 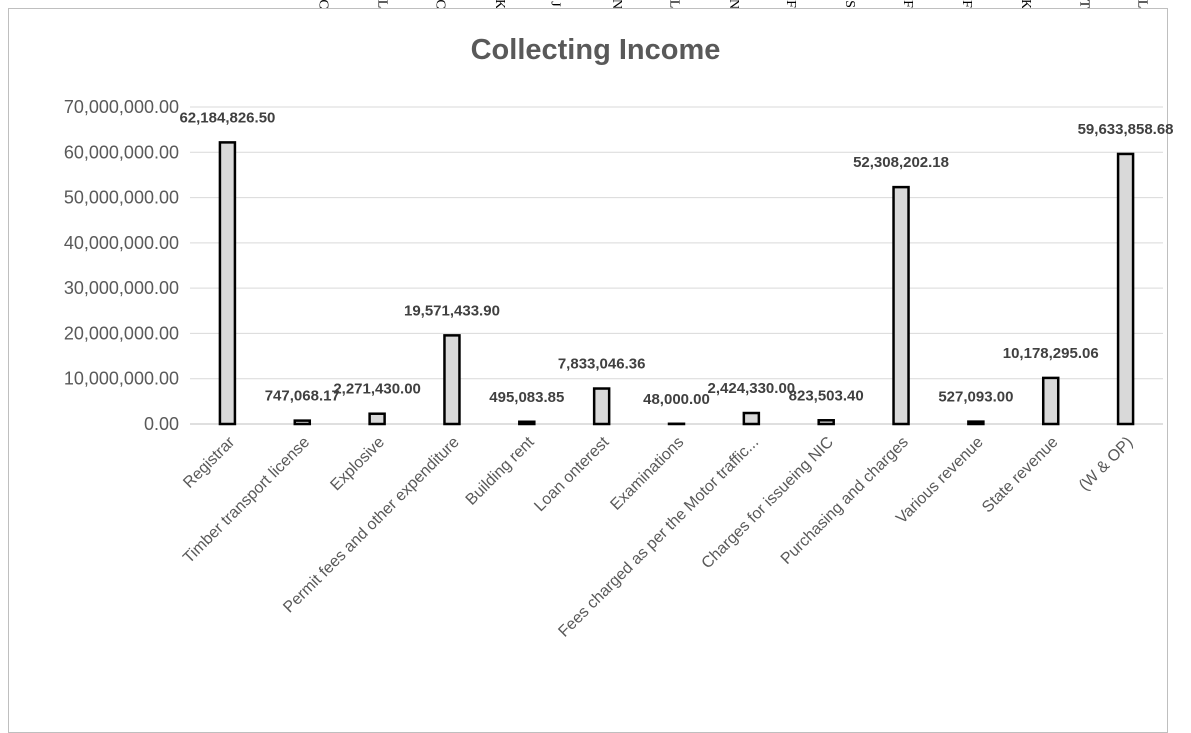 I want to click on y-tick-label: 30,000,000.00, so click(x=121, y=288).